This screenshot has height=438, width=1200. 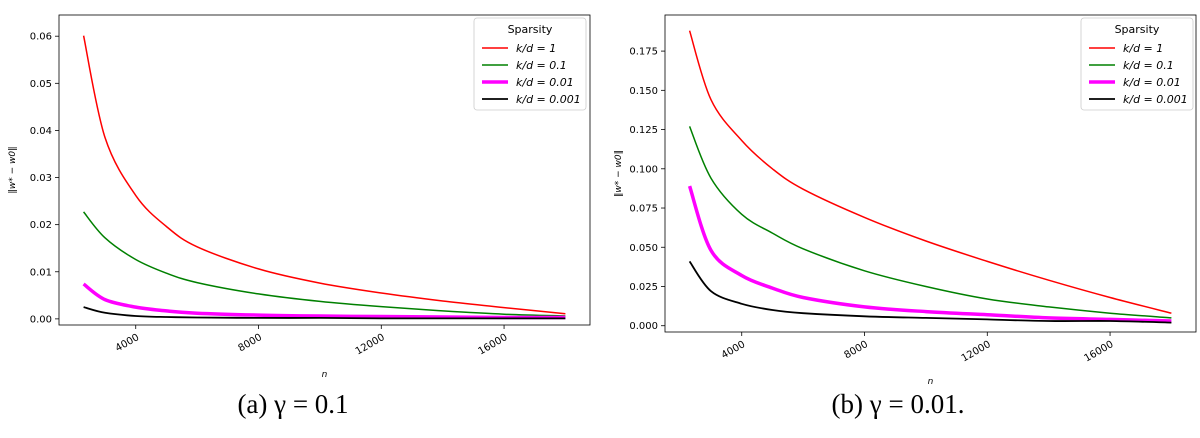 What do you see at coordinates (41, 319) in the screenshot?
I see `a-ytick-label: 0.00` at bounding box center [41, 319].